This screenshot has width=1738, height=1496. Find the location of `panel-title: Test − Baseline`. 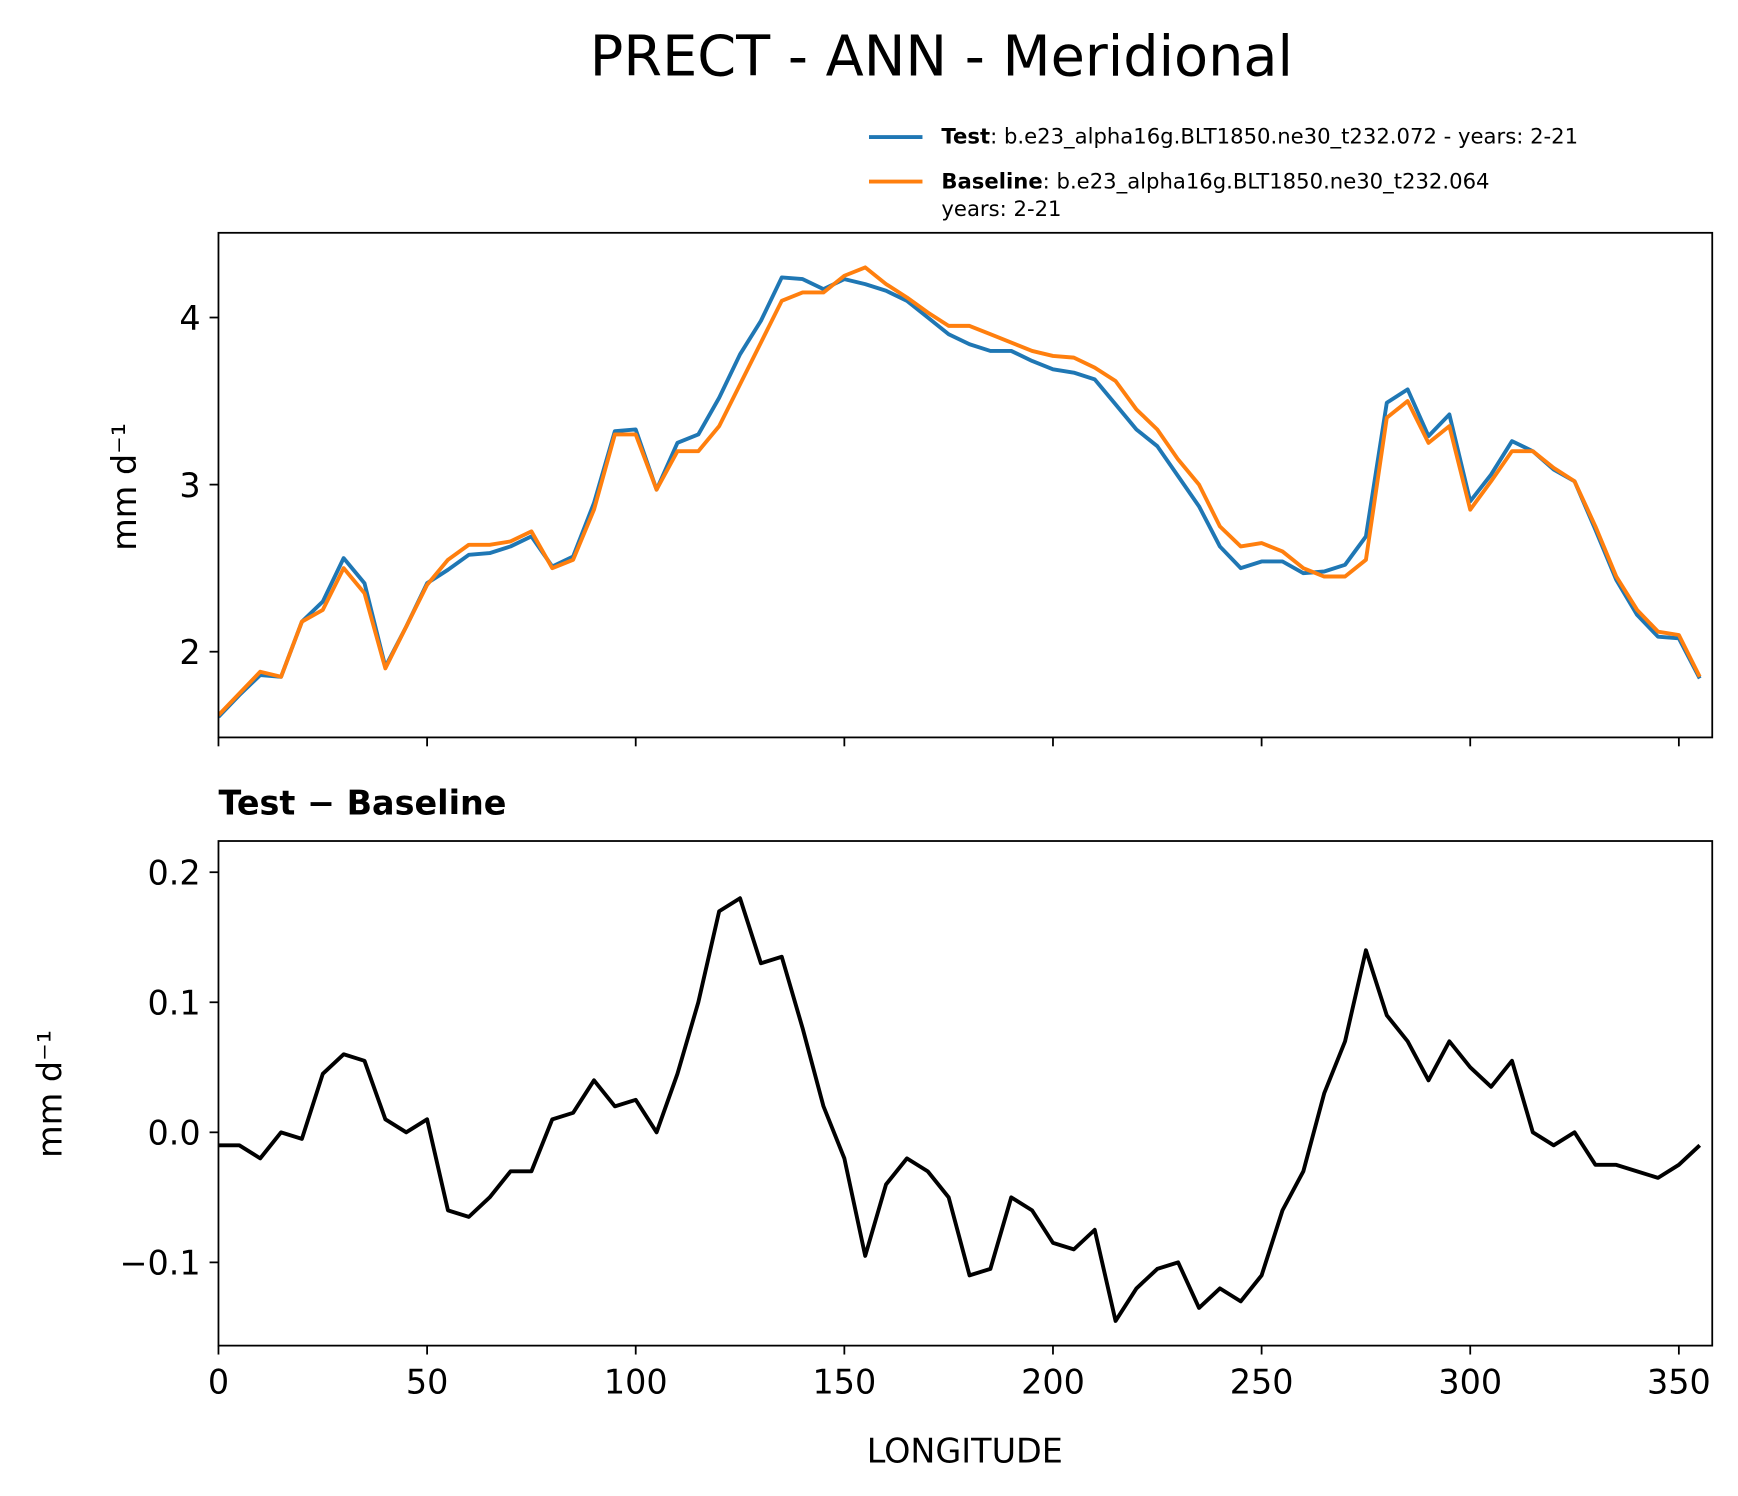

panel-title: Test − Baseline is located at coordinates (362, 802).